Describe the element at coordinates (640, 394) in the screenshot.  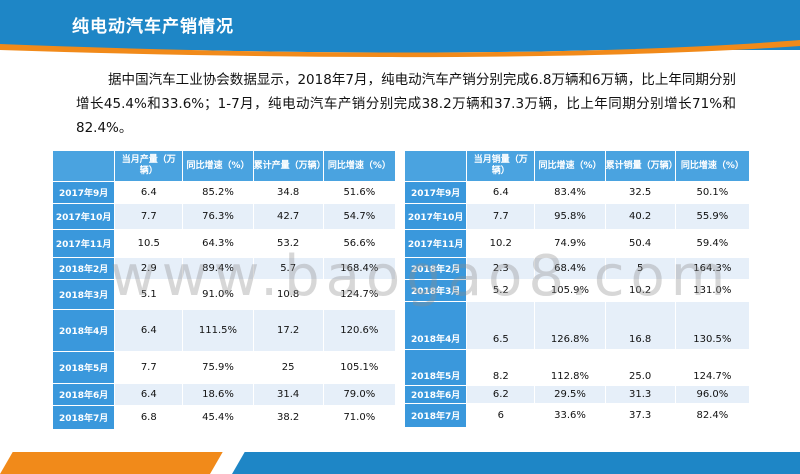
I see `table-cell: 31.3` at that location.